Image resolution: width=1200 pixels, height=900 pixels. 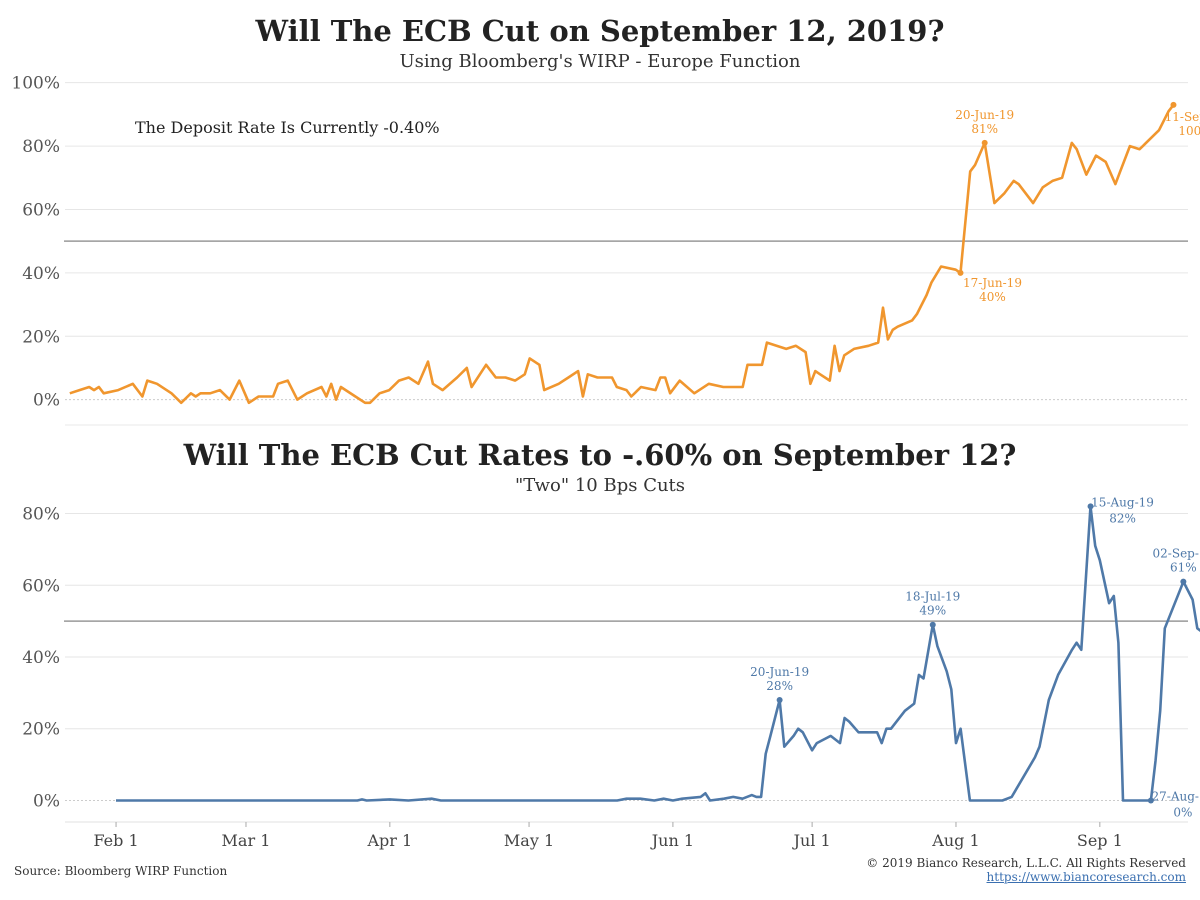 What do you see at coordinates (932, 597) in the screenshot?
I see `chart2-annotation-label: 18-Jul-19` at bounding box center [932, 597].